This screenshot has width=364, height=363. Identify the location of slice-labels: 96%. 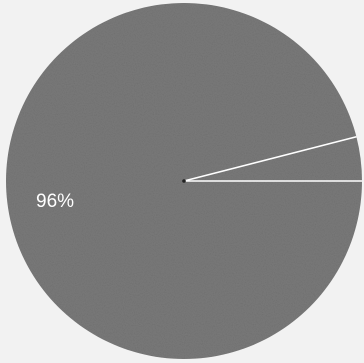
(55, 201).